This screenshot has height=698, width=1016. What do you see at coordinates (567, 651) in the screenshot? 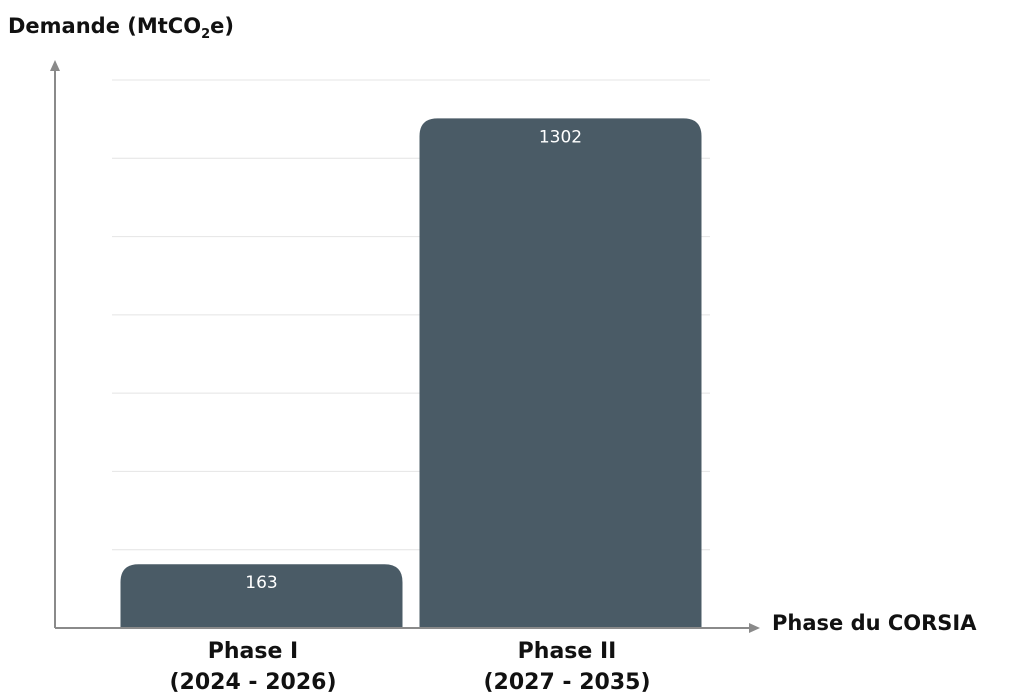
I see `category-label-phase-2-name: Phase II` at bounding box center [567, 651].